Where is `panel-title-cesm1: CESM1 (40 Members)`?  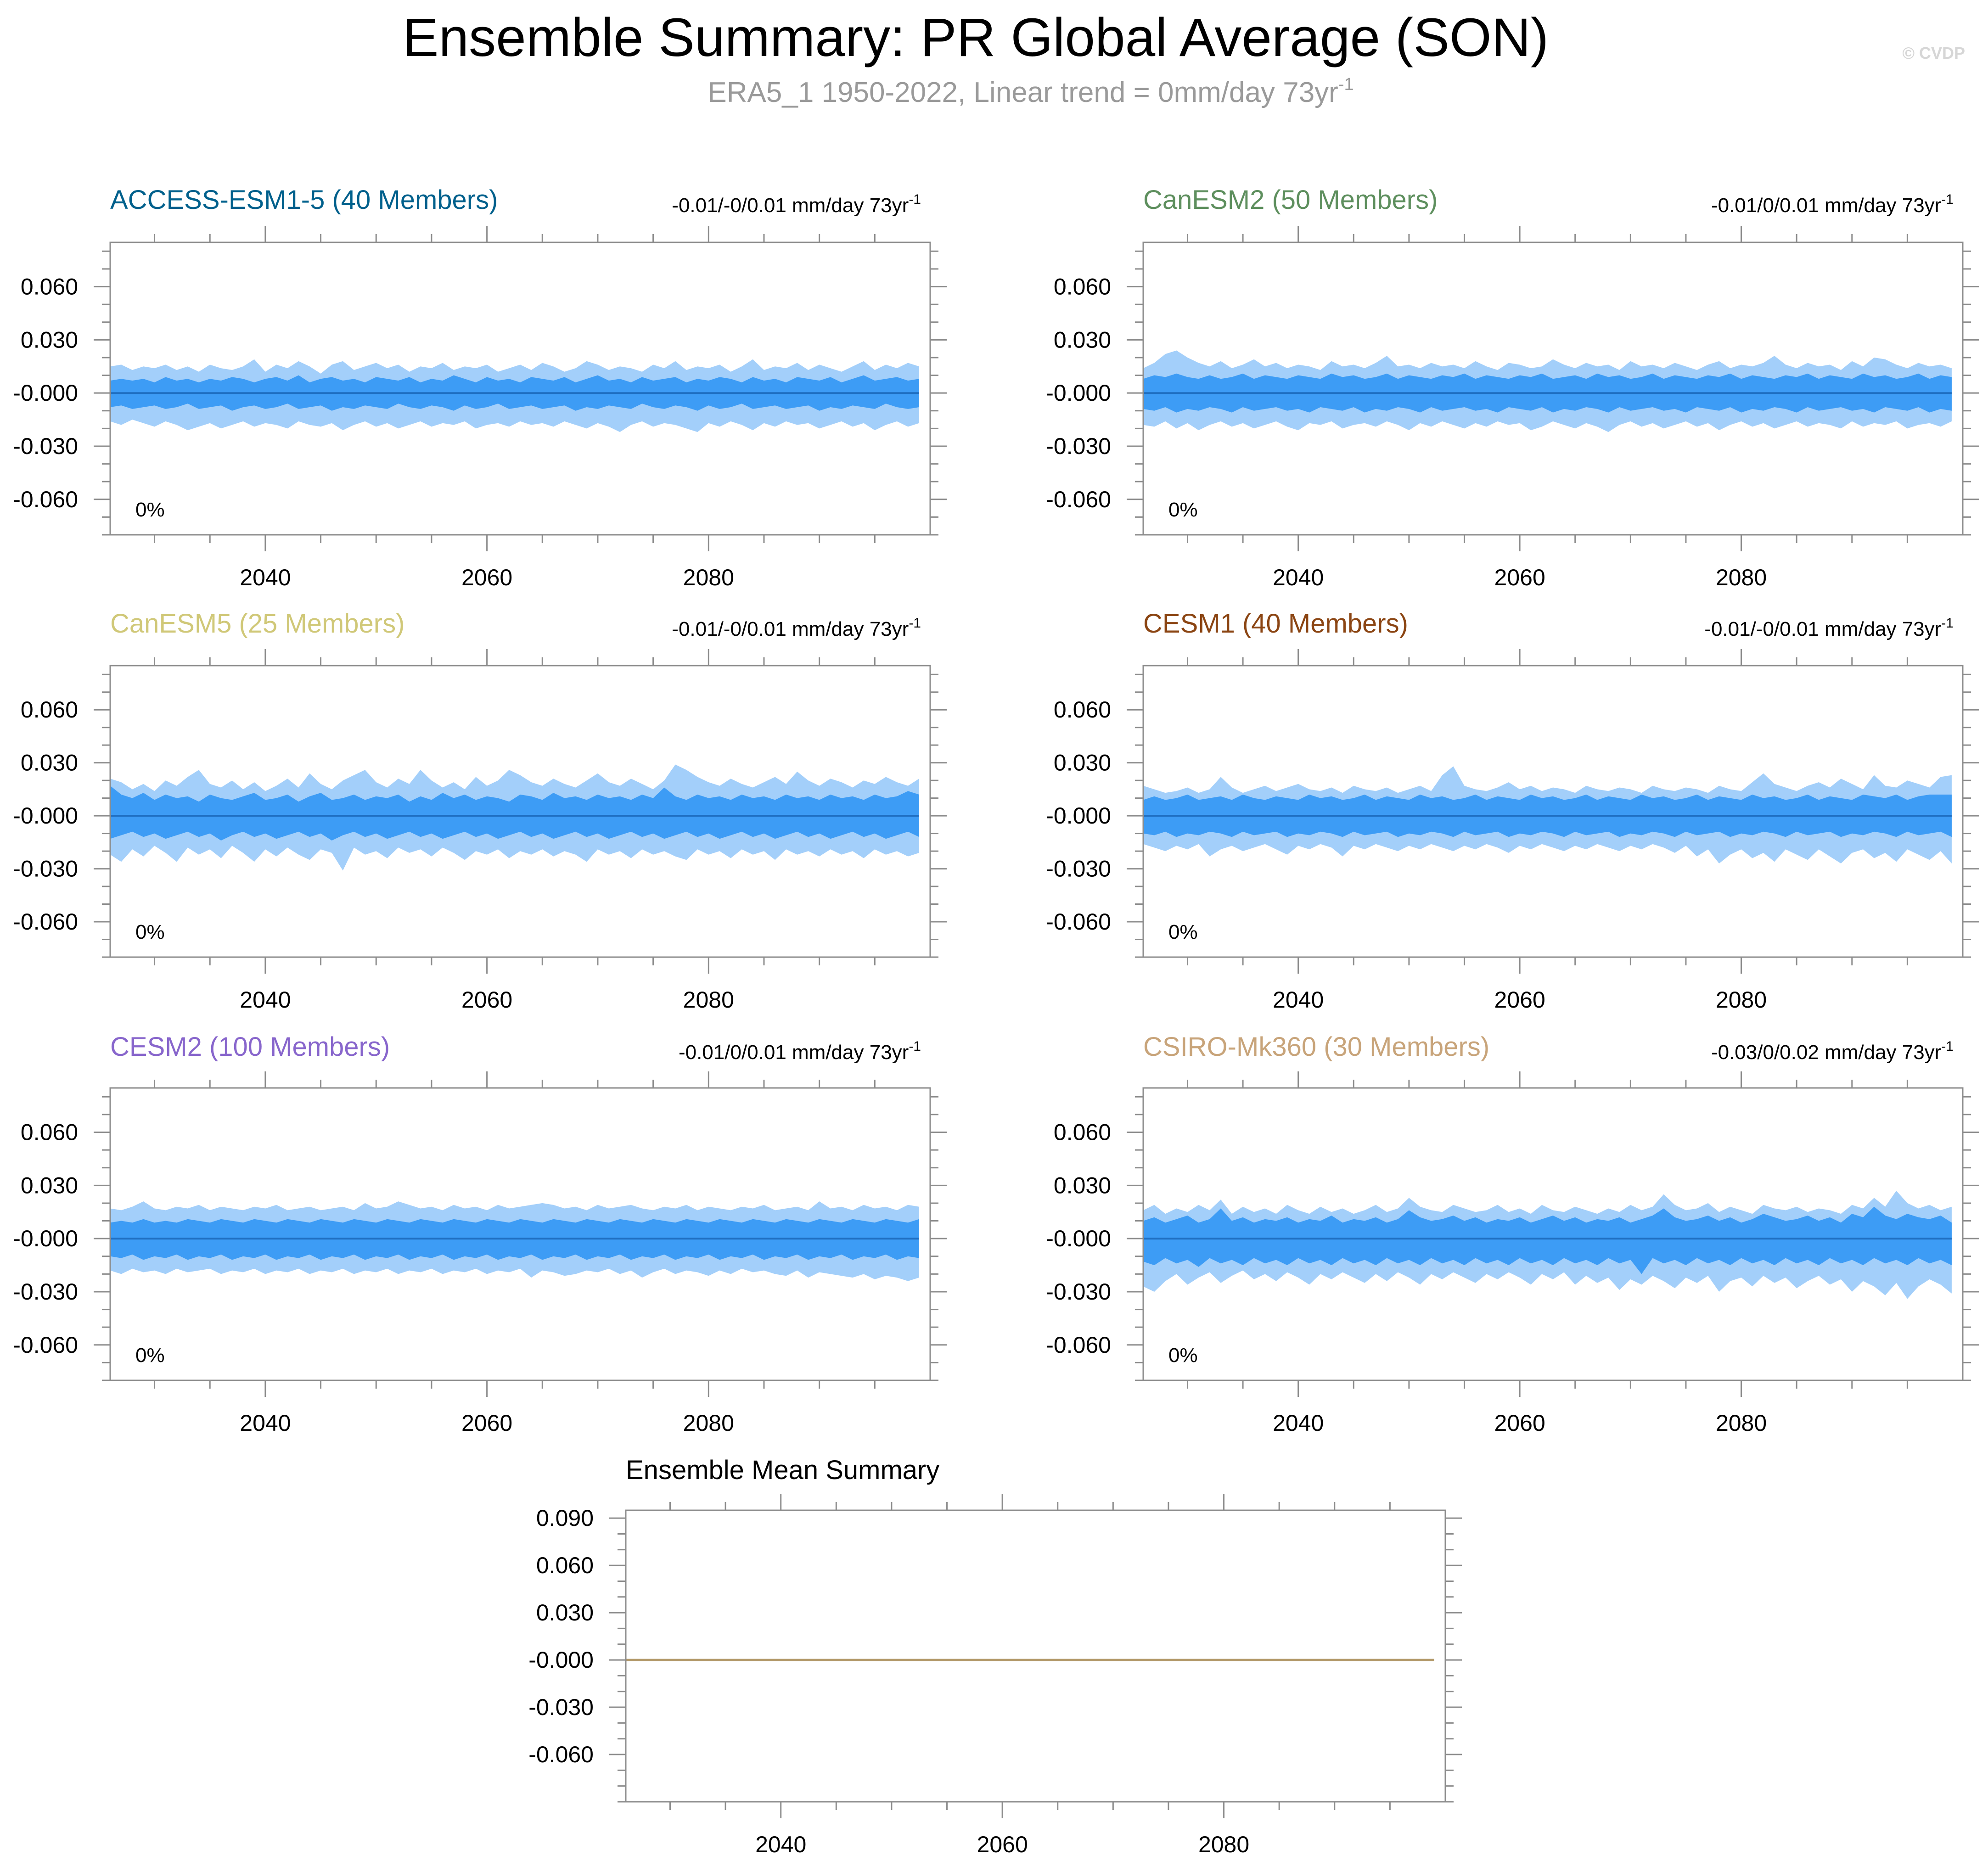 panel-title-cesm1: CESM1 (40 Members) is located at coordinates (1276, 624).